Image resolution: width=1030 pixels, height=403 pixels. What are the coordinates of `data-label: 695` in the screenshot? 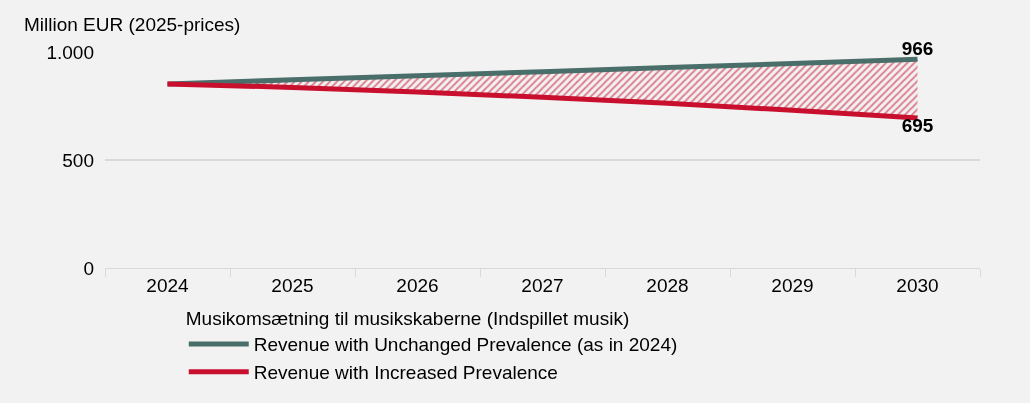 It's located at (917, 126).